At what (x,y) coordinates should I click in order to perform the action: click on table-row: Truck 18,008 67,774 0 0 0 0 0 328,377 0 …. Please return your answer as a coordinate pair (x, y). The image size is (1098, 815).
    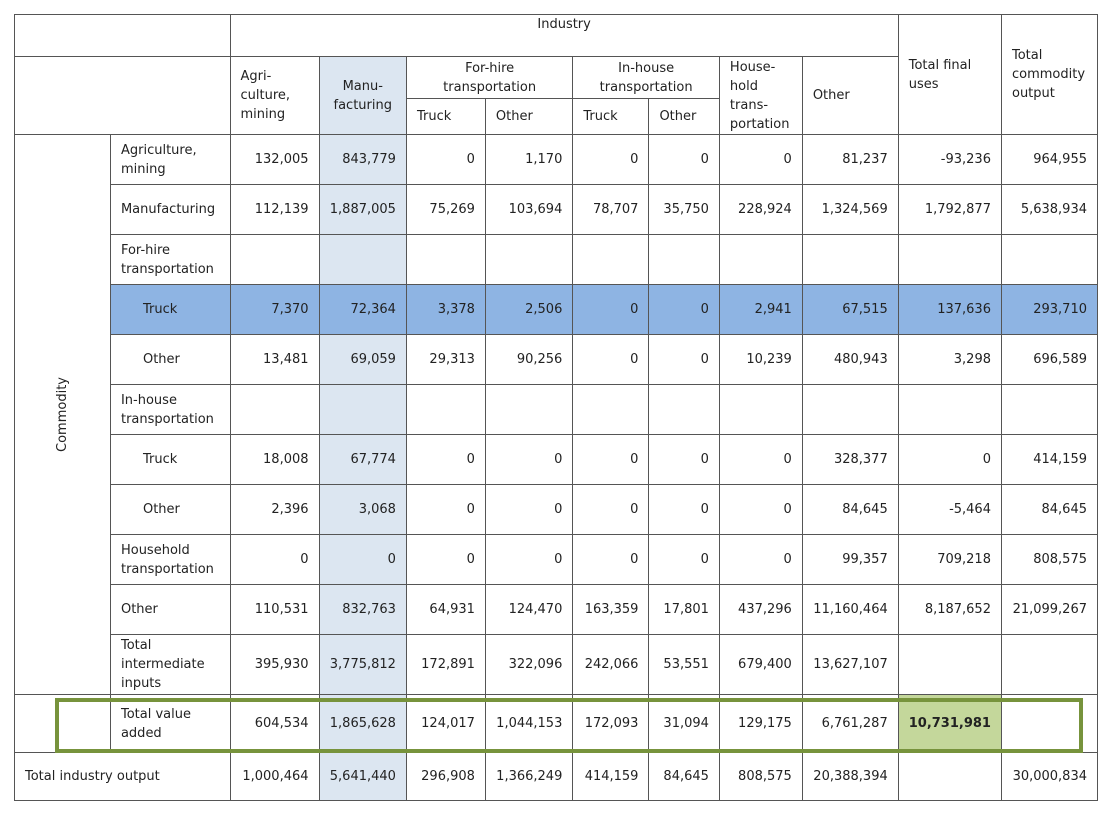
    Looking at the image, I should click on (556, 459).